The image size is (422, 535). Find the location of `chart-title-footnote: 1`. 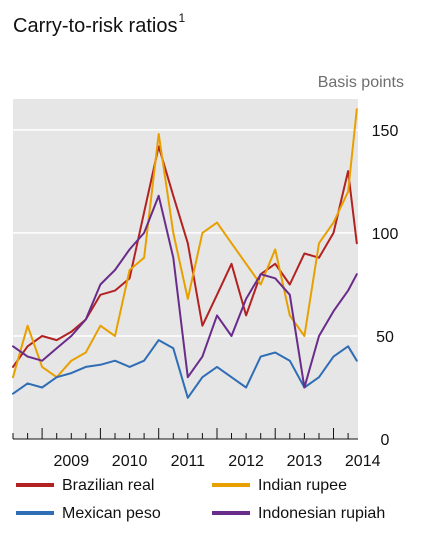

chart-title-footnote: 1 is located at coordinates (182, 18).